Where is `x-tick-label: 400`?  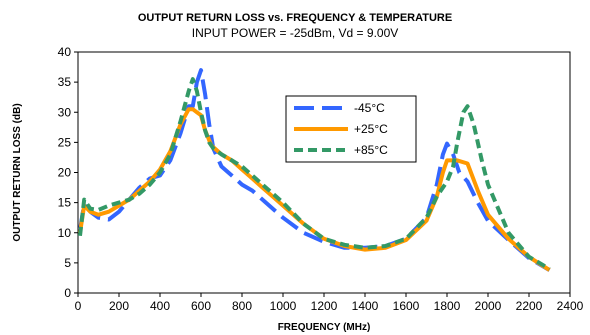
x-tick-label: 400 is located at coordinates (160, 306).